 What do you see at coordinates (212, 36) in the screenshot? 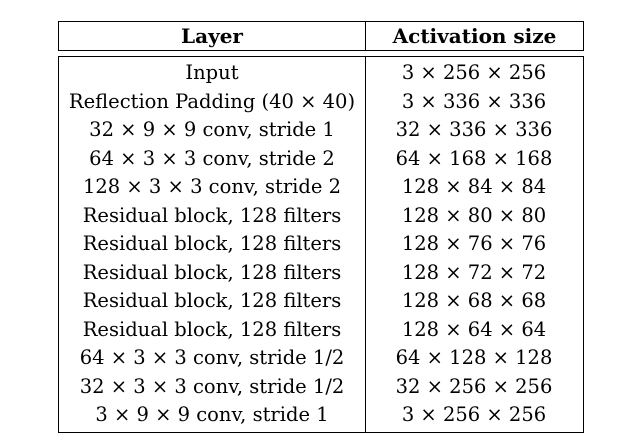
I see `header-layer: Layer` at bounding box center [212, 36].